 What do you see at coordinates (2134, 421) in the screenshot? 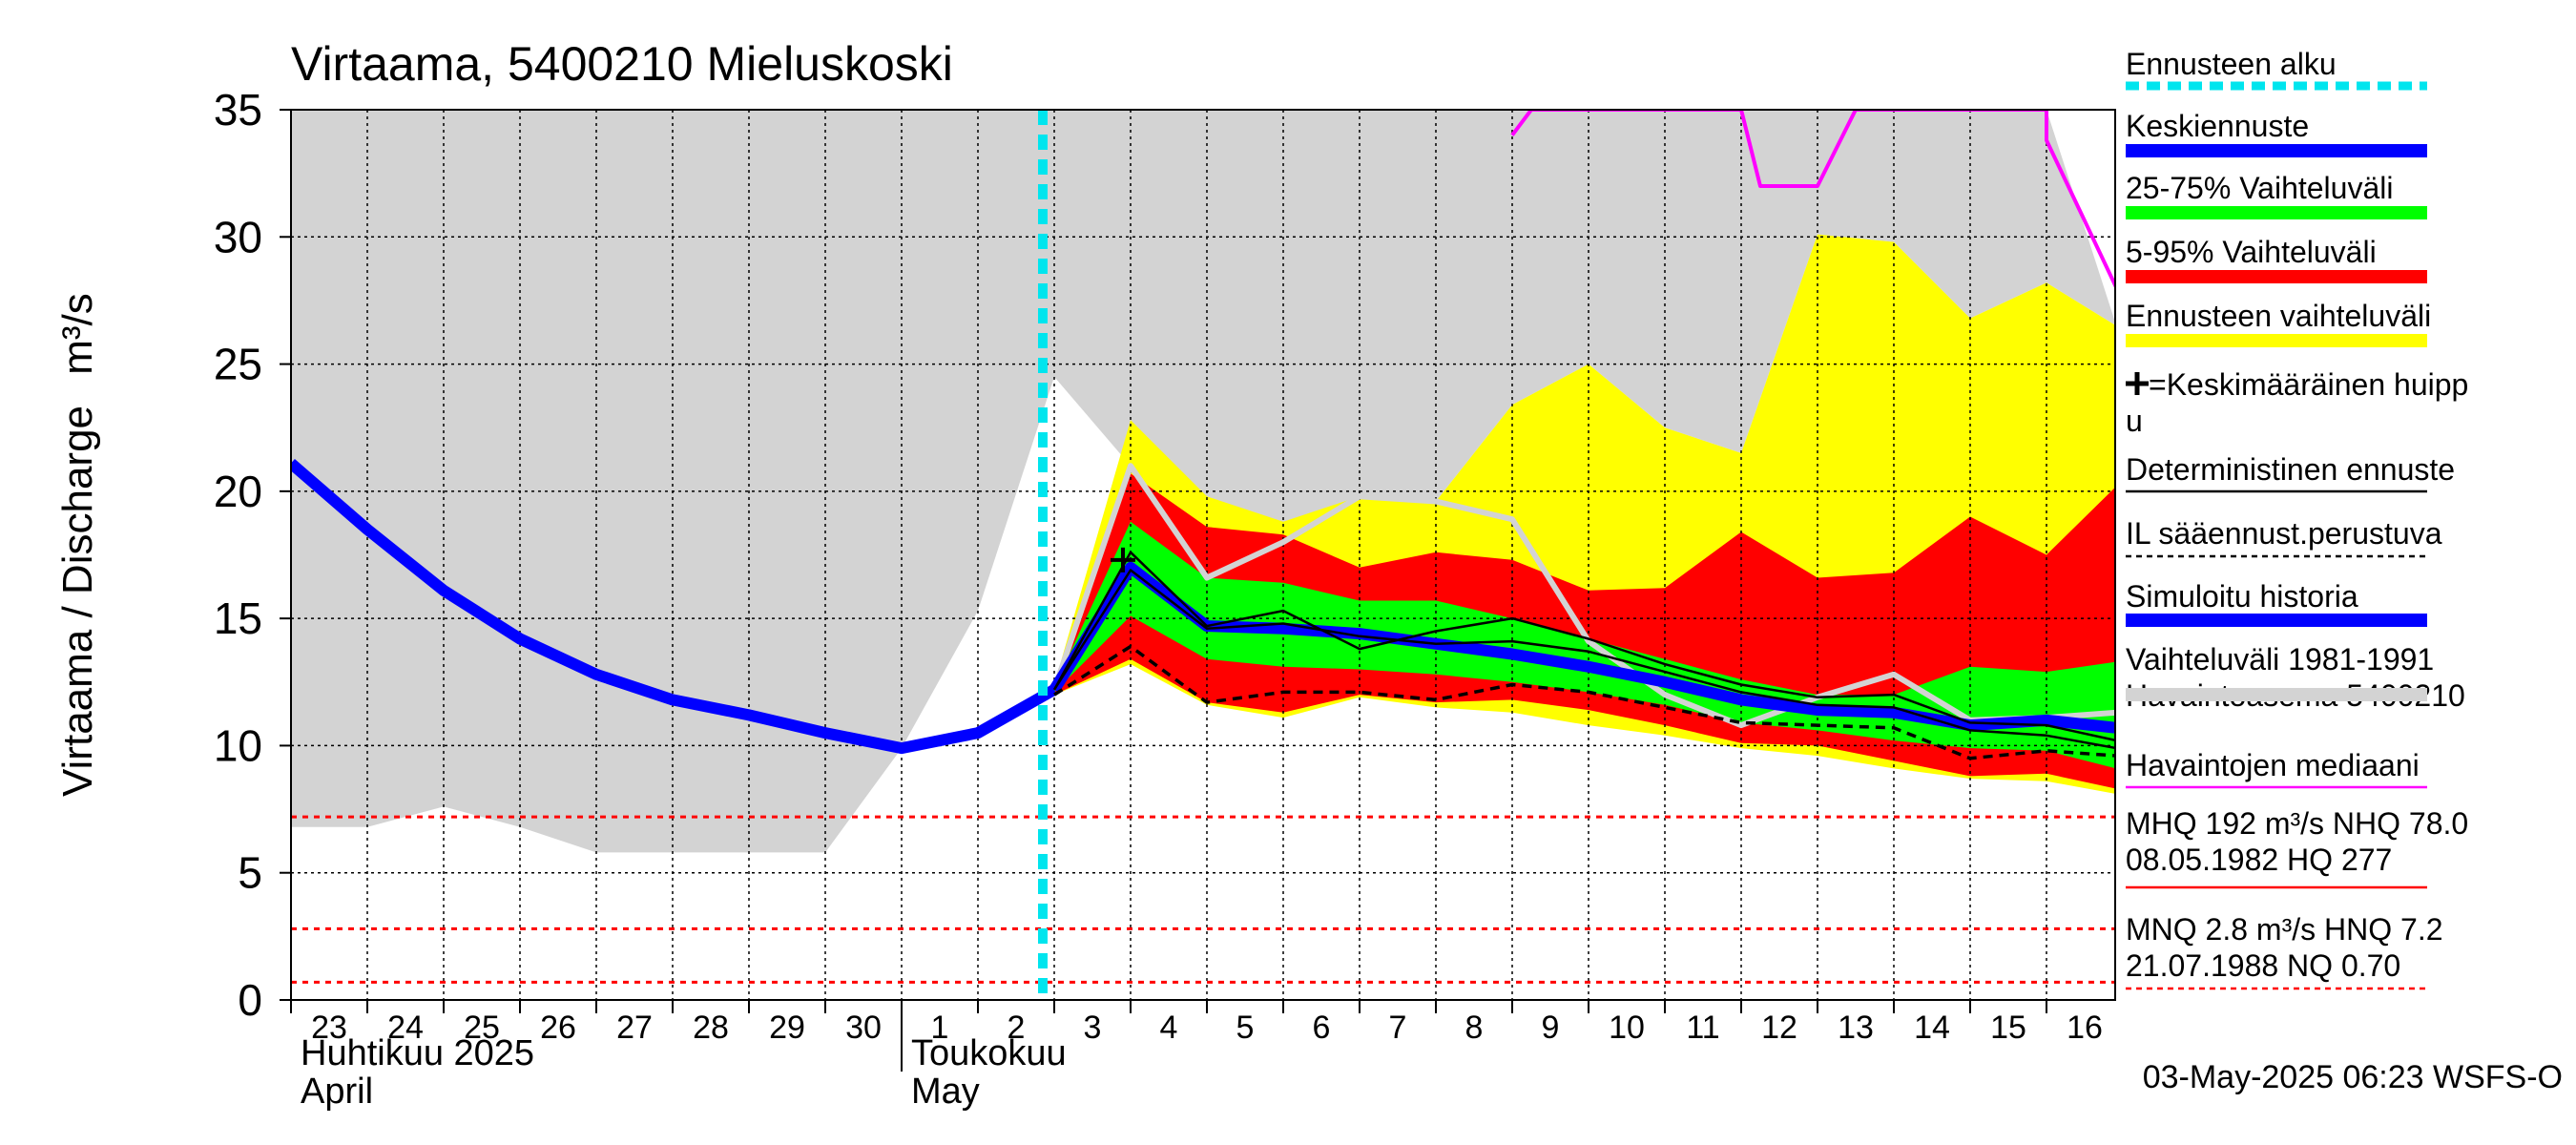
I see `legend-label2-5: u` at bounding box center [2134, 421].